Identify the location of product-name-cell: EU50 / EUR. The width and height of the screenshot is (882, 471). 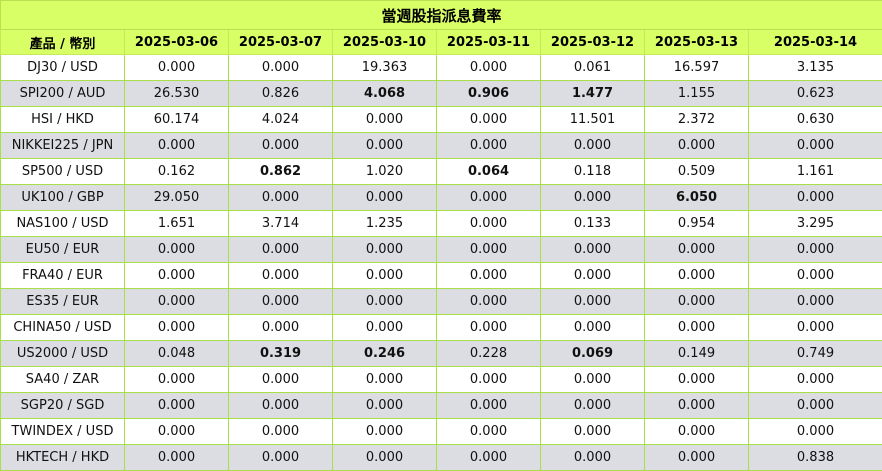
(63, 250).